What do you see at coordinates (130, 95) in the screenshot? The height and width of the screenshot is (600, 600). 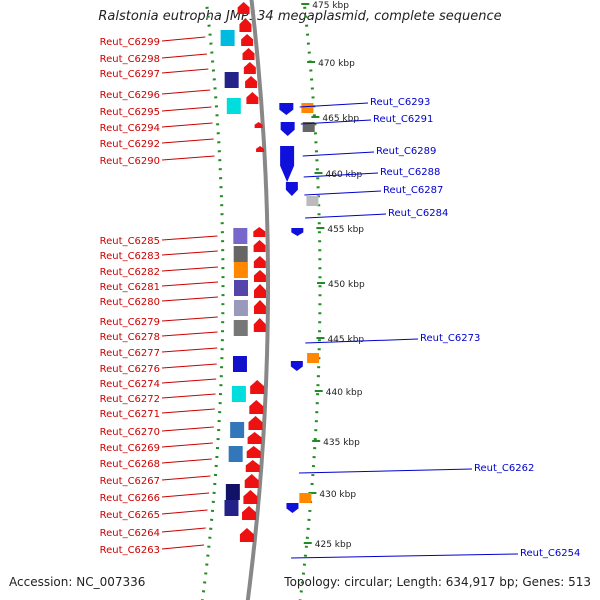 I see `gene-label-left: Reut_C6296` at bounding box center [130, 95].